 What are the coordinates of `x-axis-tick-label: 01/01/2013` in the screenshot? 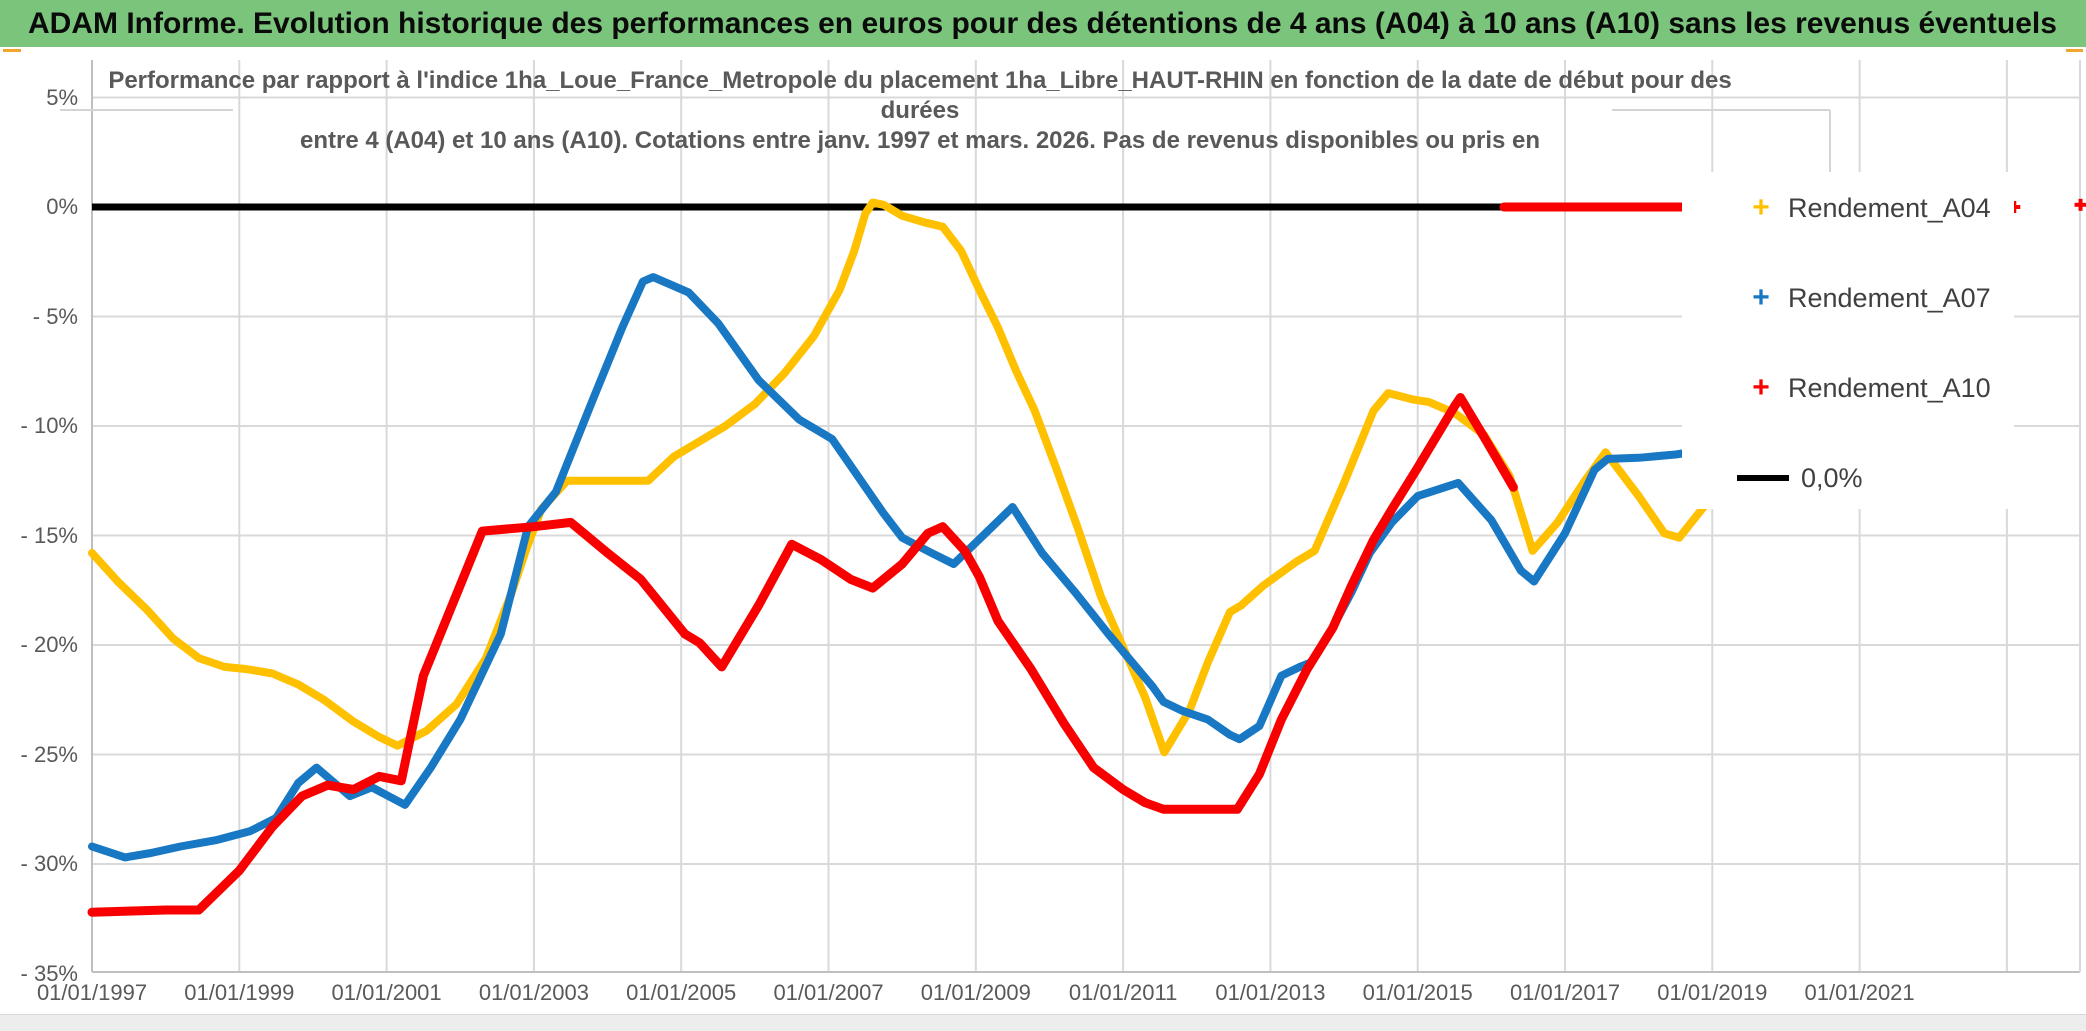 It's located at (1270, 992).